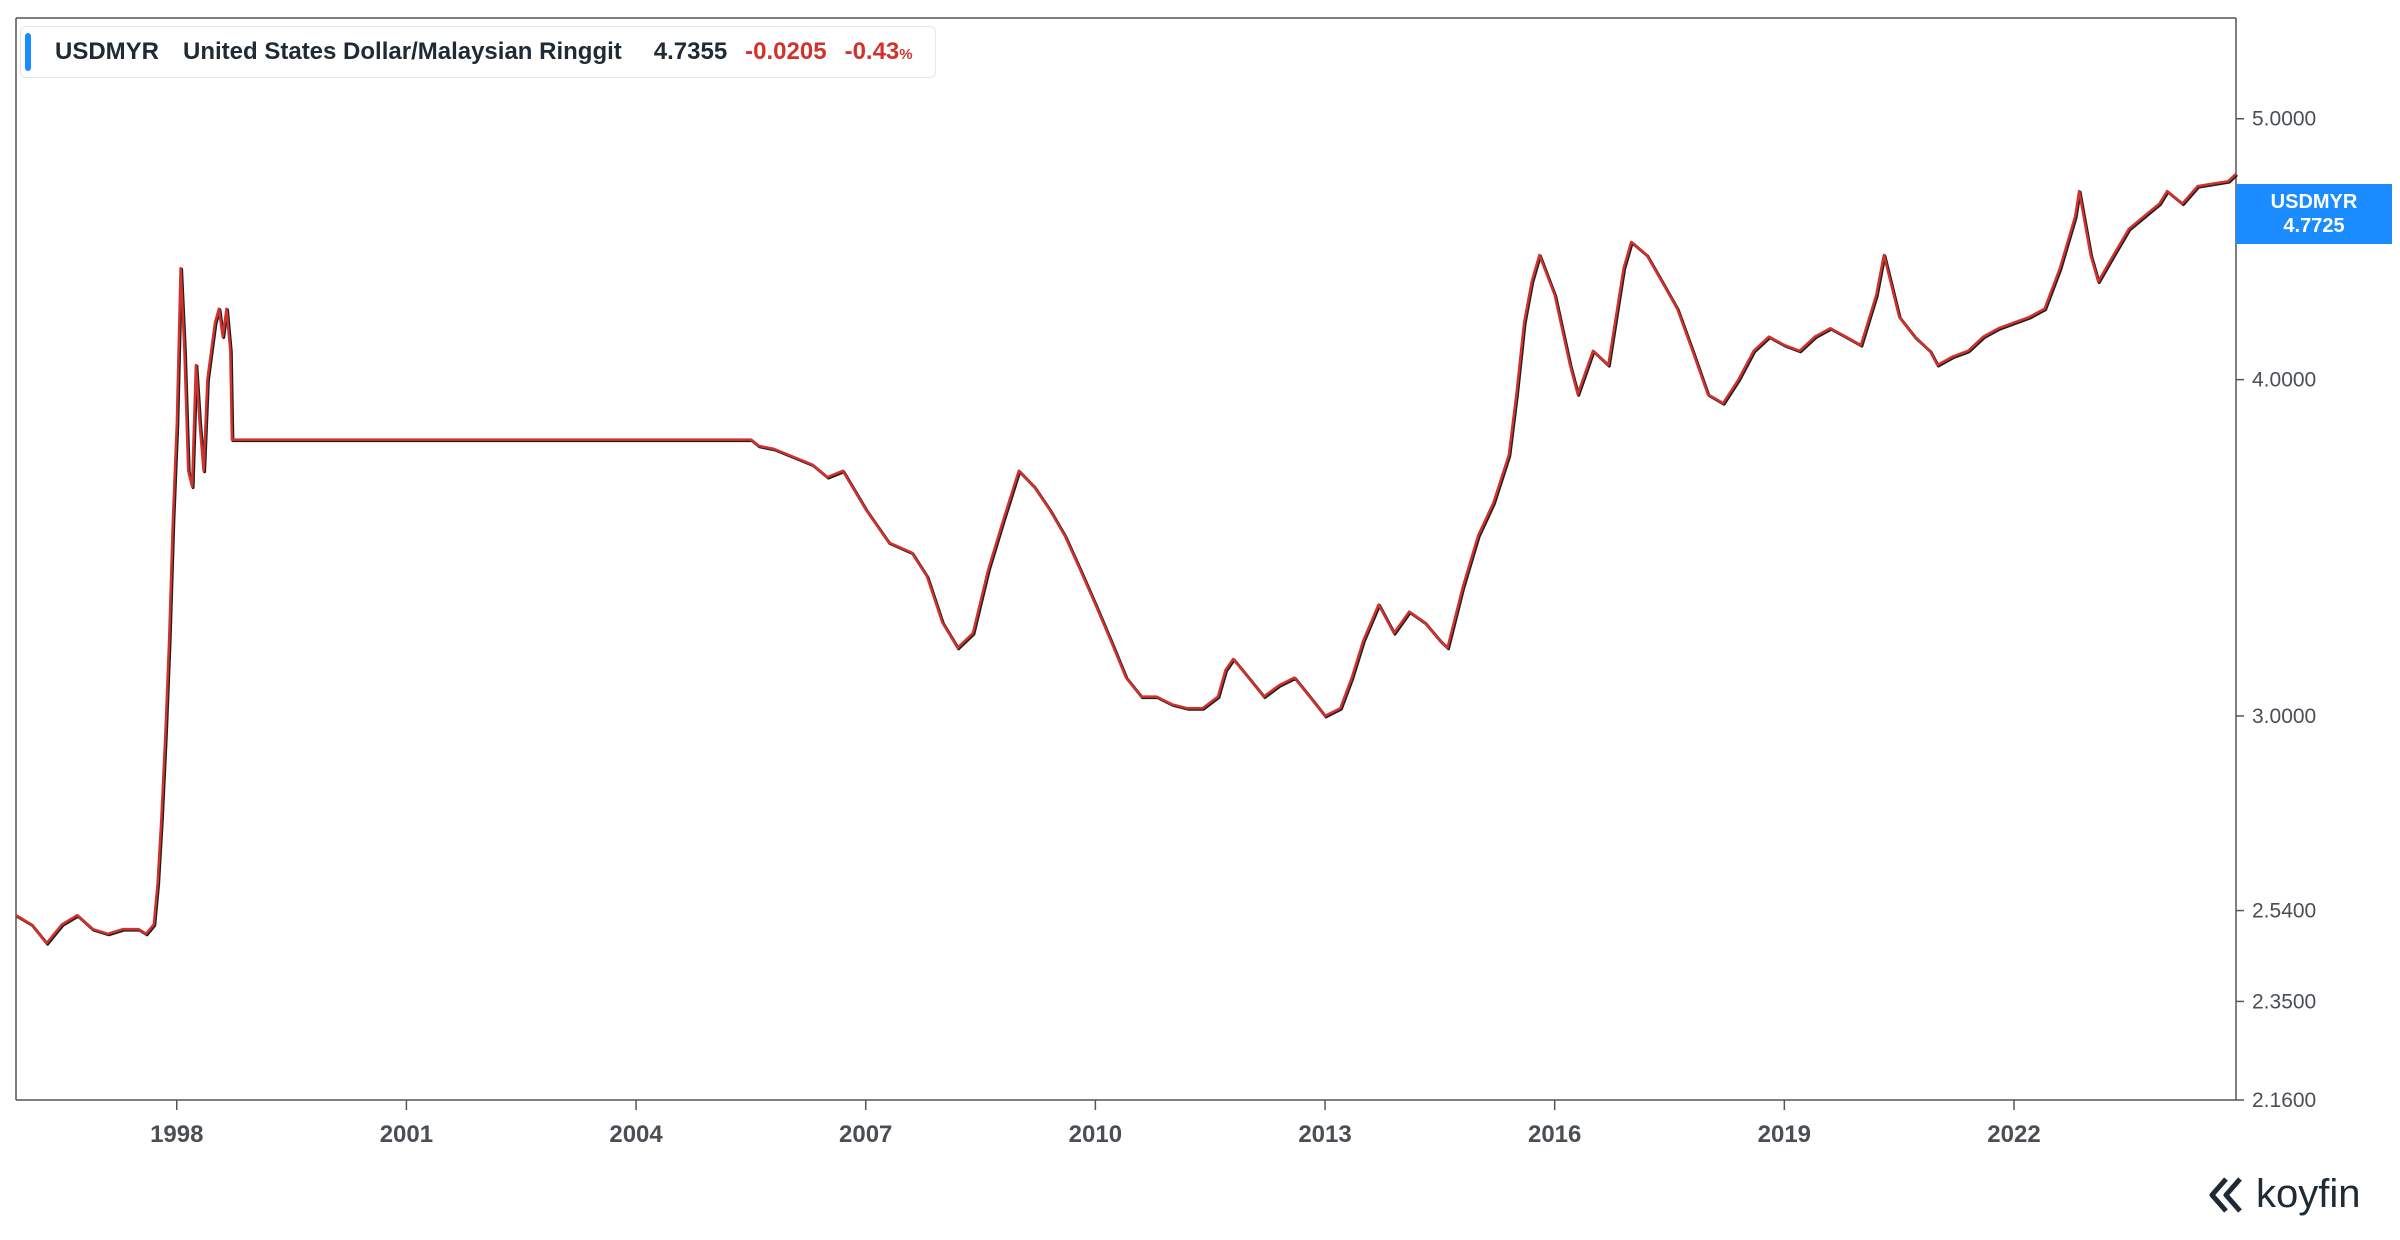 The height and width of the screenshot is (1240, 2400). What do you see at coordinates (2284, 1100) in the screenshot?
I see `y-tick-label: 2.1600` at bounding box center [2284, 1100].